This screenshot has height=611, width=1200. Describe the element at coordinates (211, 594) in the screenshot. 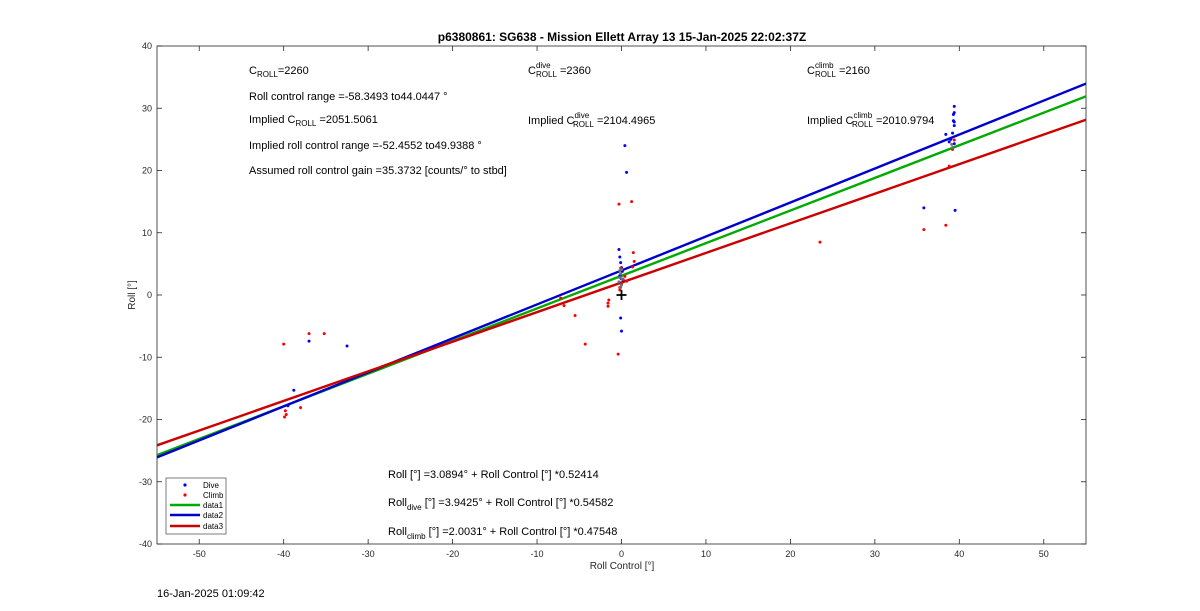

I see `generated-timestamp: 16-Jan-2025 01:09:42` at that location.